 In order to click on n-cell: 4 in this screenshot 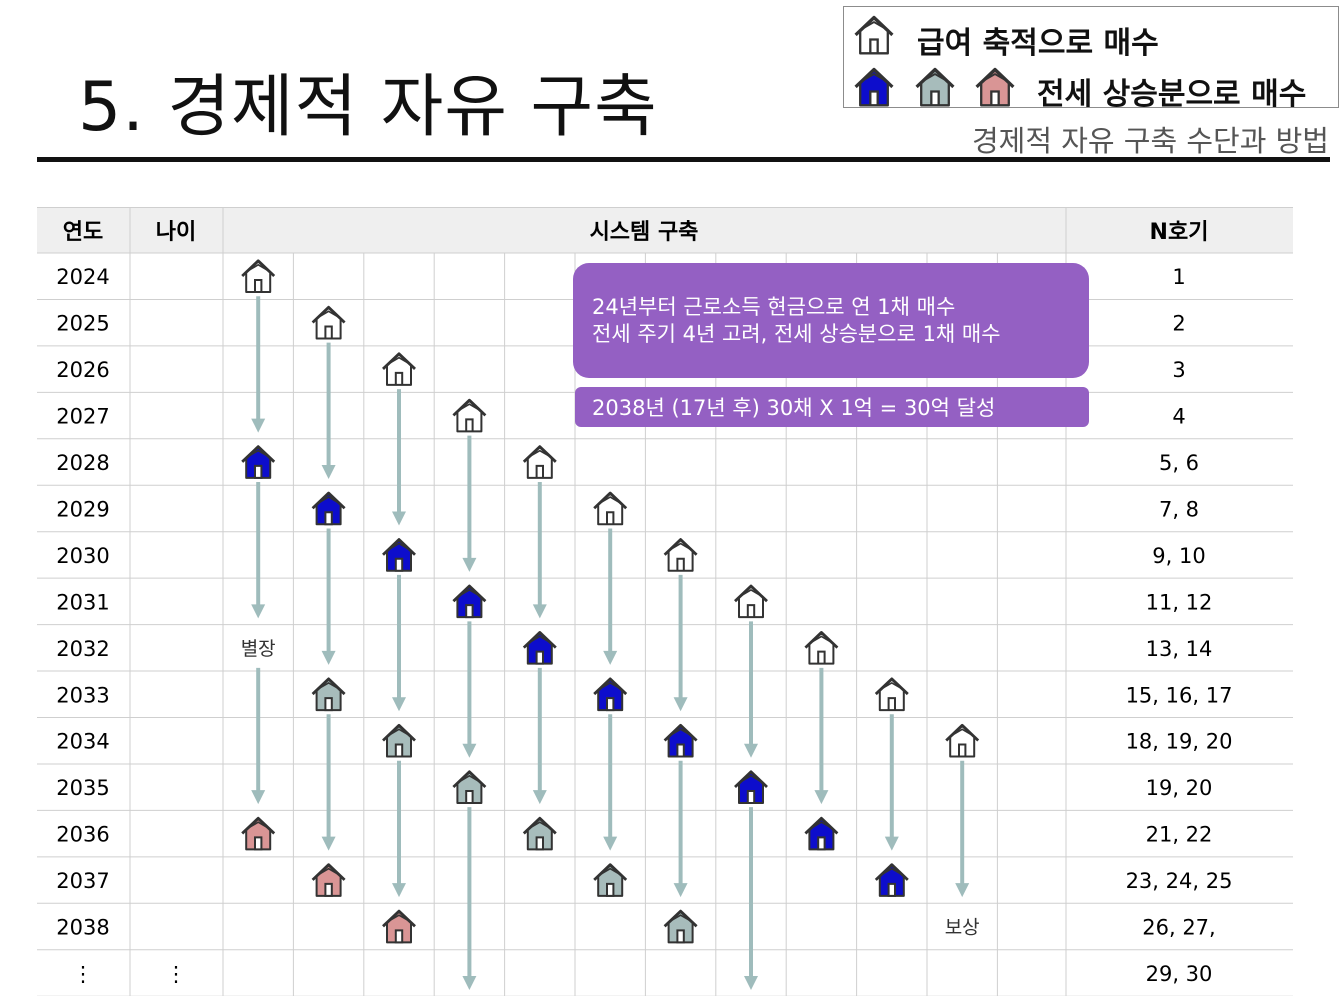, I will do `click(1178, 417)`.